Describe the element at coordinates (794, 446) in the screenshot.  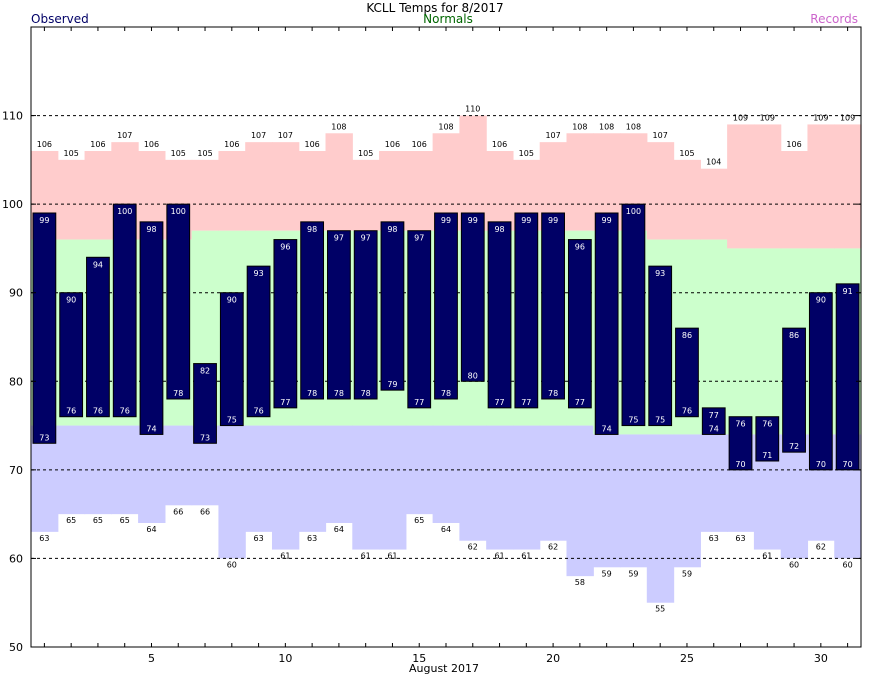
I see `observed-low-label: 72` at that location.